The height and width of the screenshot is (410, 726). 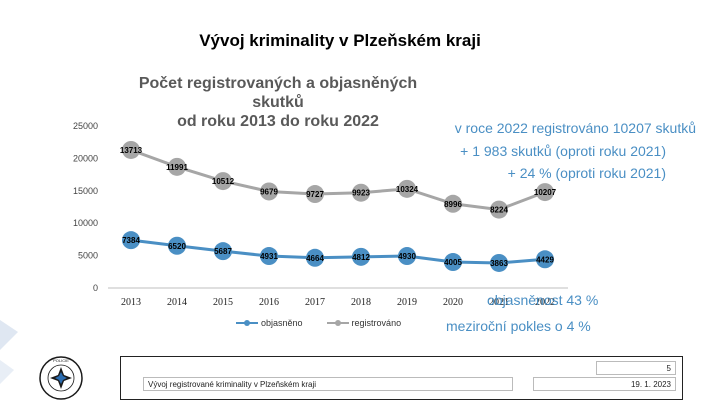 I want to click on y-tick-label: 15000, so click(x=85, y=191).